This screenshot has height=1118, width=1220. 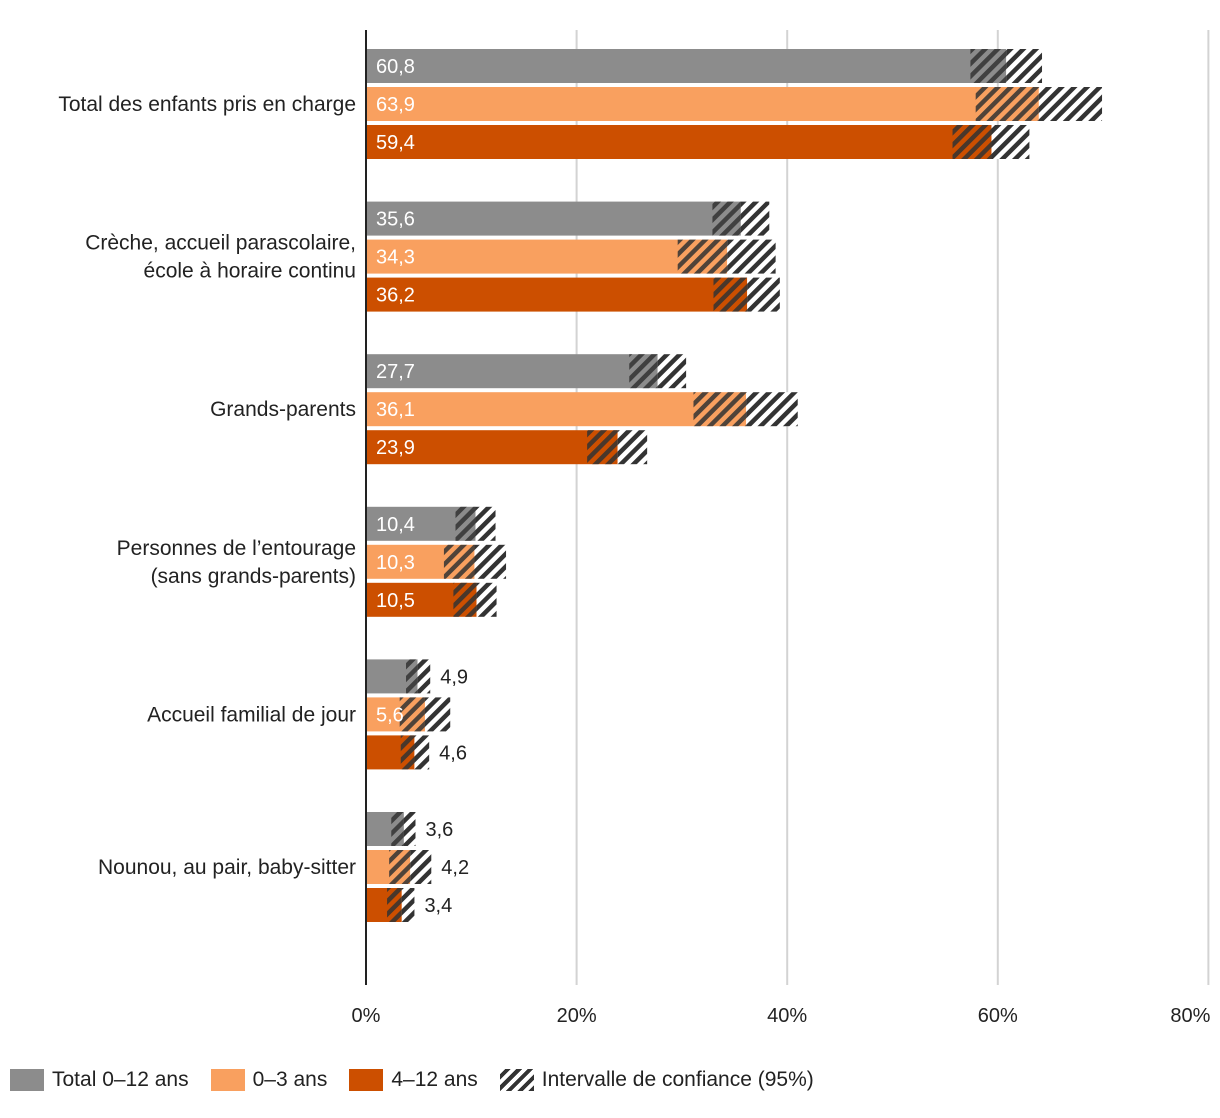 I want to click on data-label: 59,4, so click(x=395, y=143).